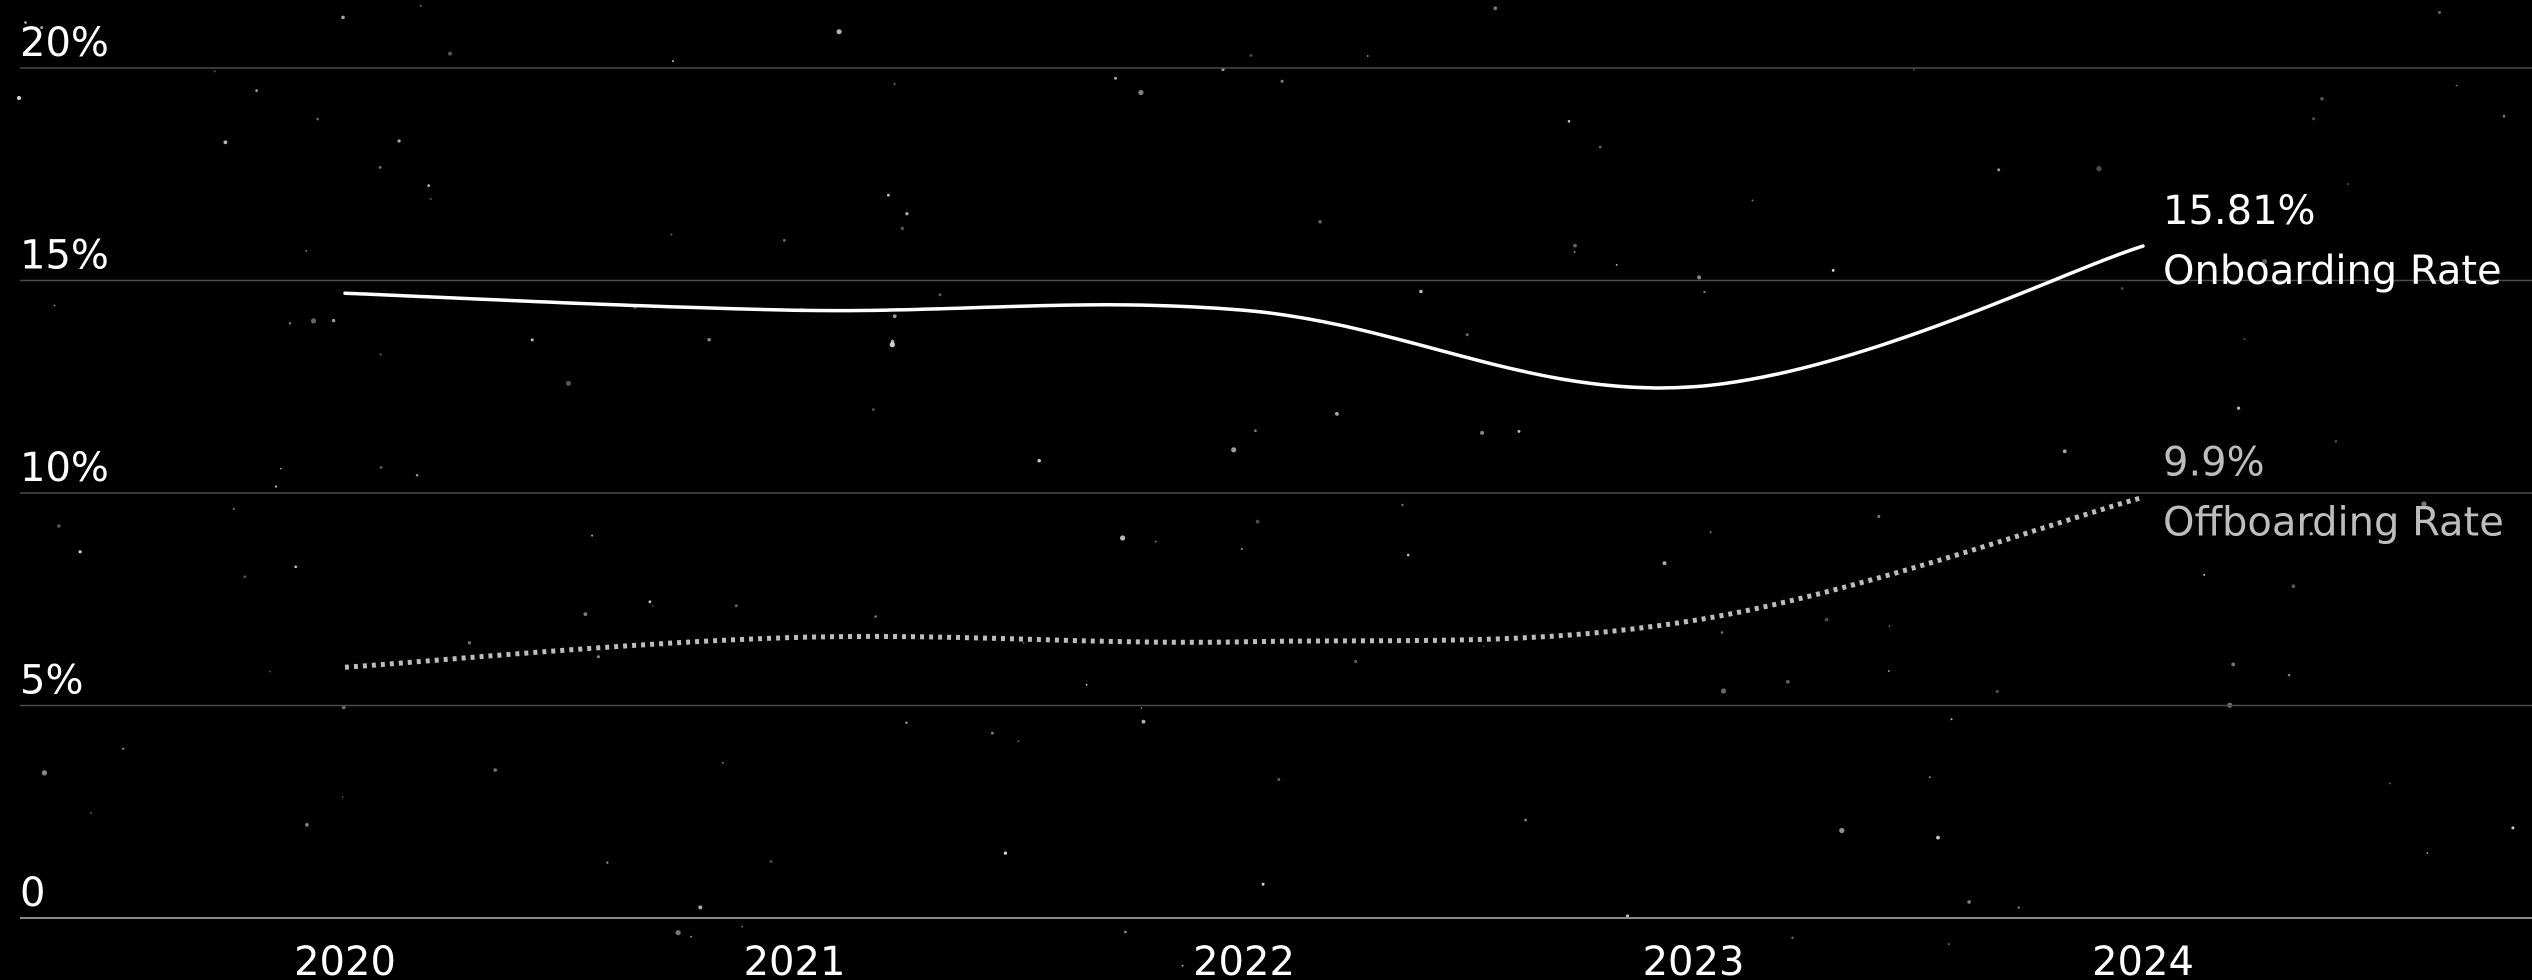  What do you see at coordinates (64, 256) in the screenshot?
I see `y-tick-label: 15%` at bounding box center [64, 256].